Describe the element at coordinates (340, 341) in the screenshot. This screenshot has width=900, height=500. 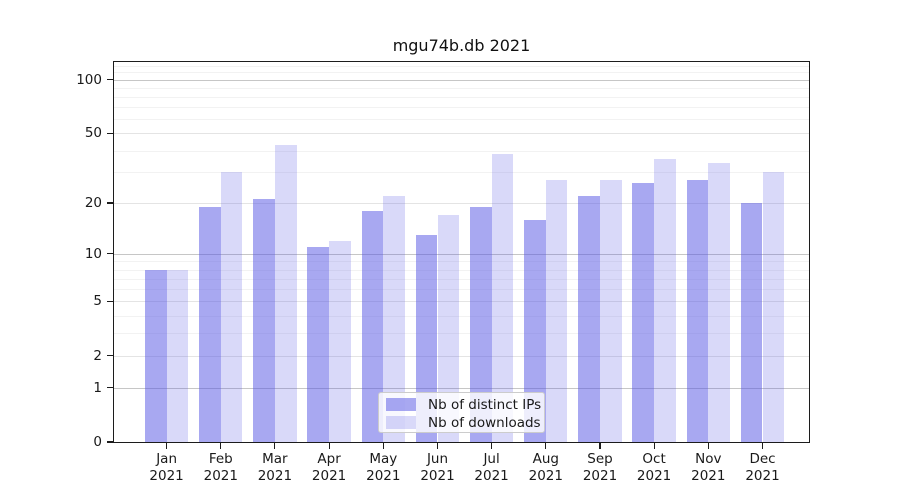
I see `bar-downloads-apr` at that location.